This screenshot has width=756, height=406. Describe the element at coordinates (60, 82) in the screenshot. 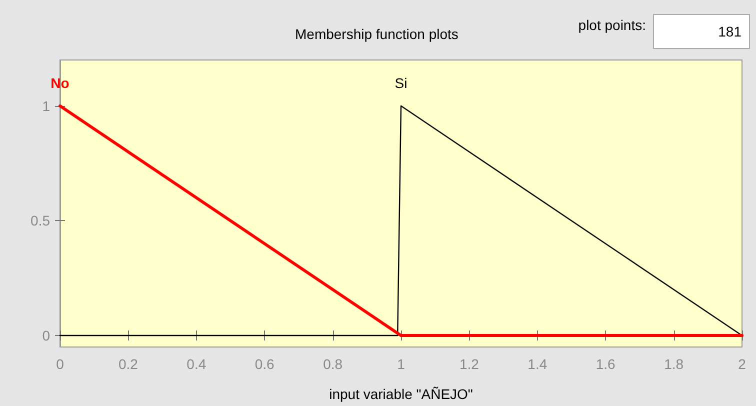

I see `series-label: No` at that location.